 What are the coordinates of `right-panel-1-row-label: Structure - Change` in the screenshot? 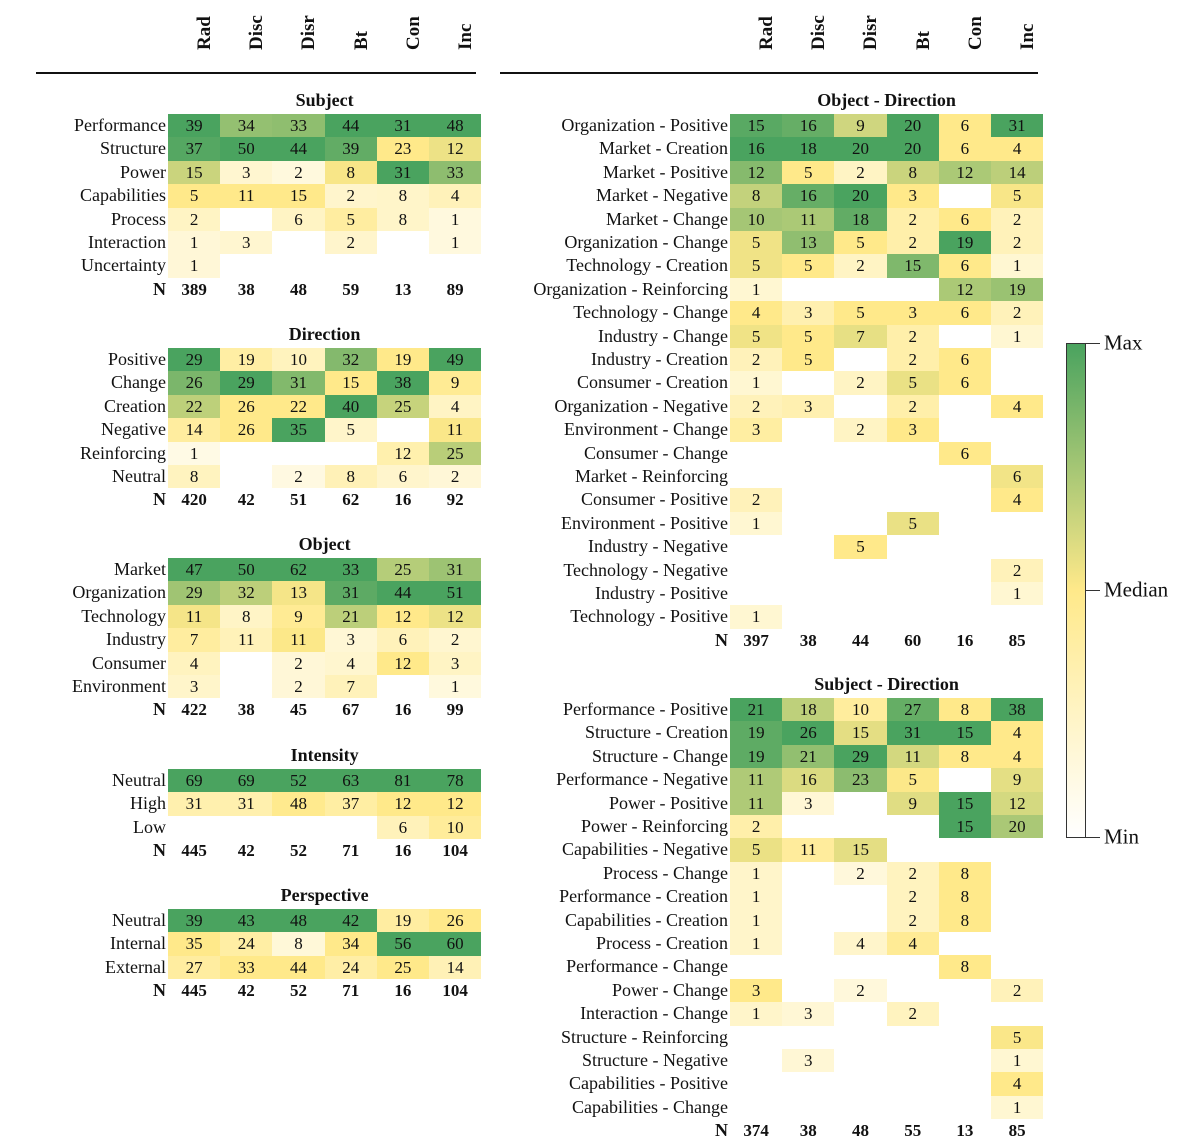 It's located at (660, 755).